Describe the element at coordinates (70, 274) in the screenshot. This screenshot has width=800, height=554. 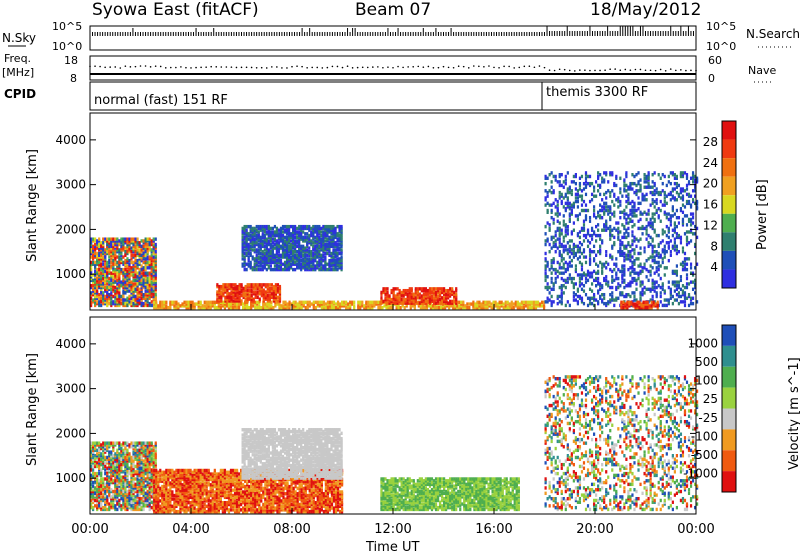
I see `y-tick-label: 1000` at that location.